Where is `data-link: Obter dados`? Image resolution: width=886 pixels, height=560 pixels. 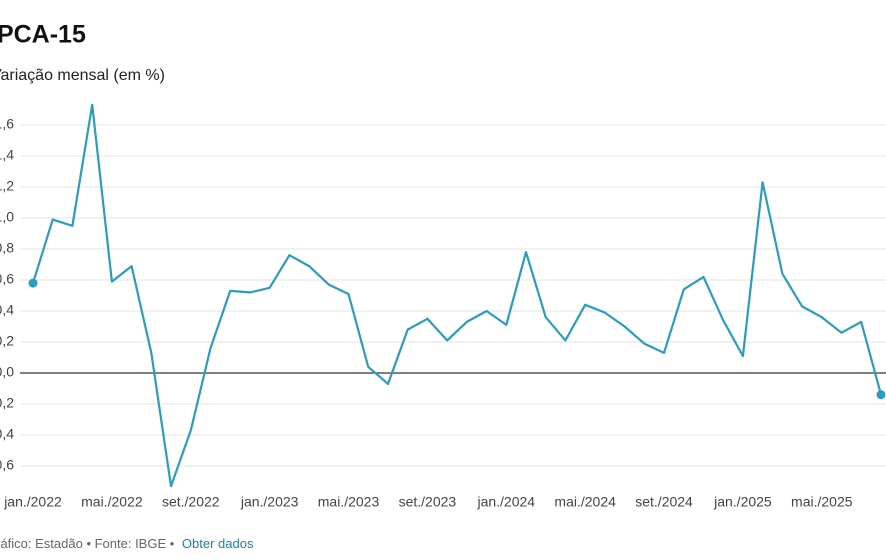
data-link: Obter dados is located at coordinates (218, 543).